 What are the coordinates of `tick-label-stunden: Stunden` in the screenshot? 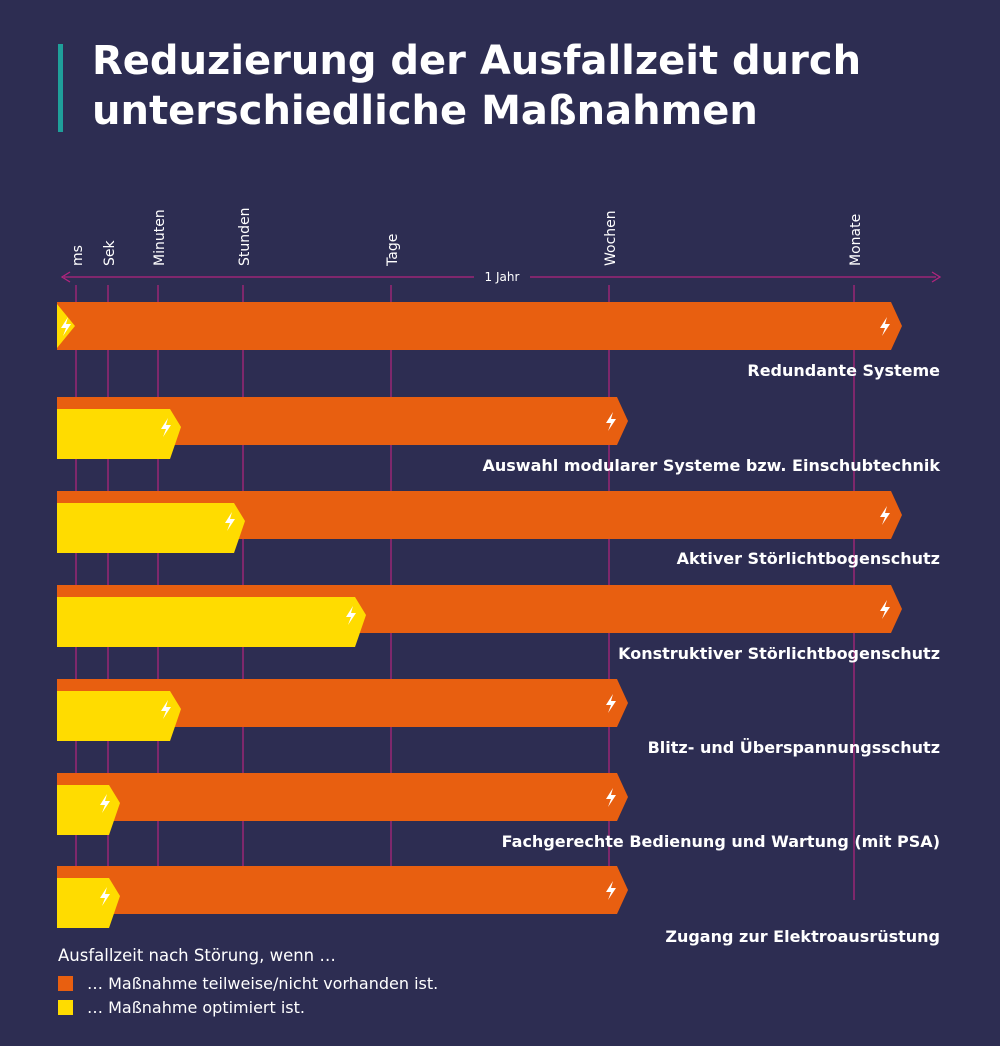 It's located at (245, 237).